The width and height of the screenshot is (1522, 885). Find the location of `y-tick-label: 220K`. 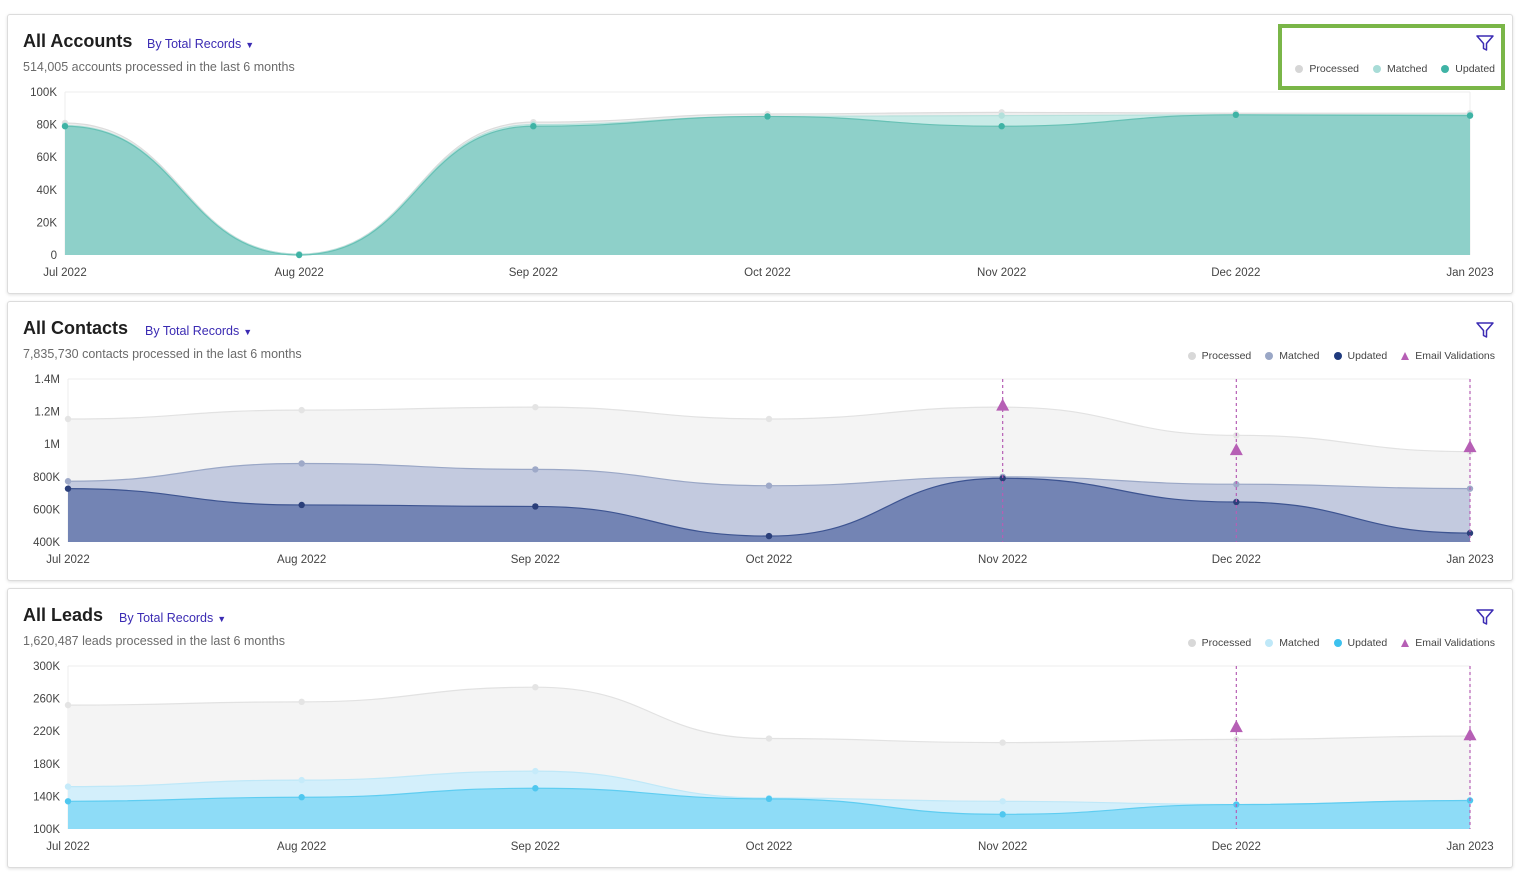

y-tick-label: 220K is located at coordinates (46, 732).